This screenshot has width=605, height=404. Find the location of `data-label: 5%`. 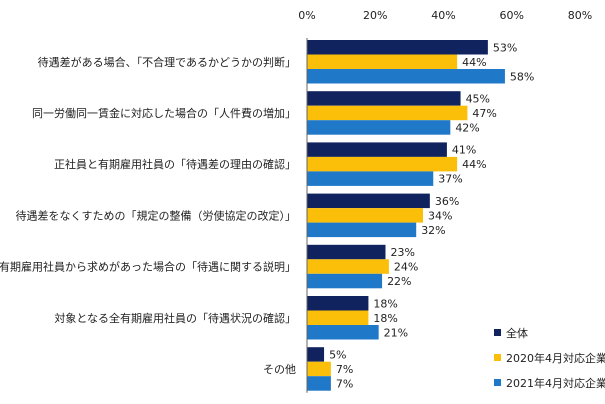

data-label: 5% is located at coordinates (337, 354).